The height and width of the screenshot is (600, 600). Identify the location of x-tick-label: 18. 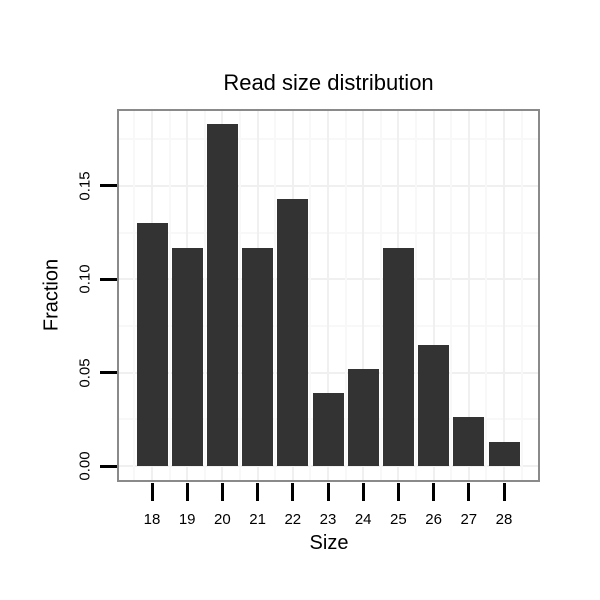
(152, 519).